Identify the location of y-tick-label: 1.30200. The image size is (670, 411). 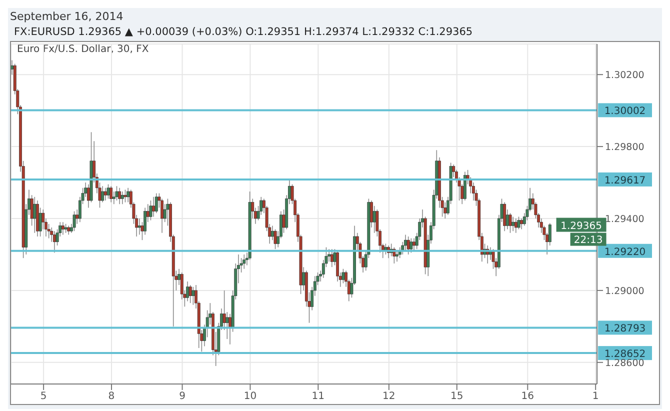
(624, 75).